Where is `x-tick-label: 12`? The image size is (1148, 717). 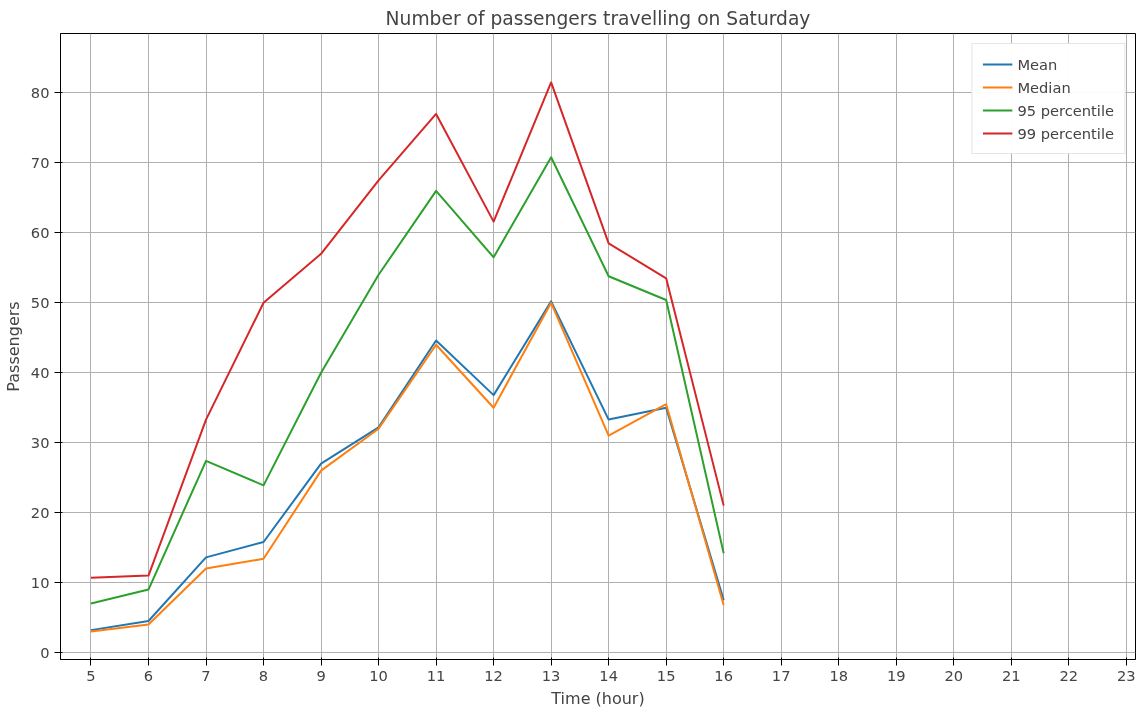 x-tick-label: 12 is located at coordinates (493, 675).